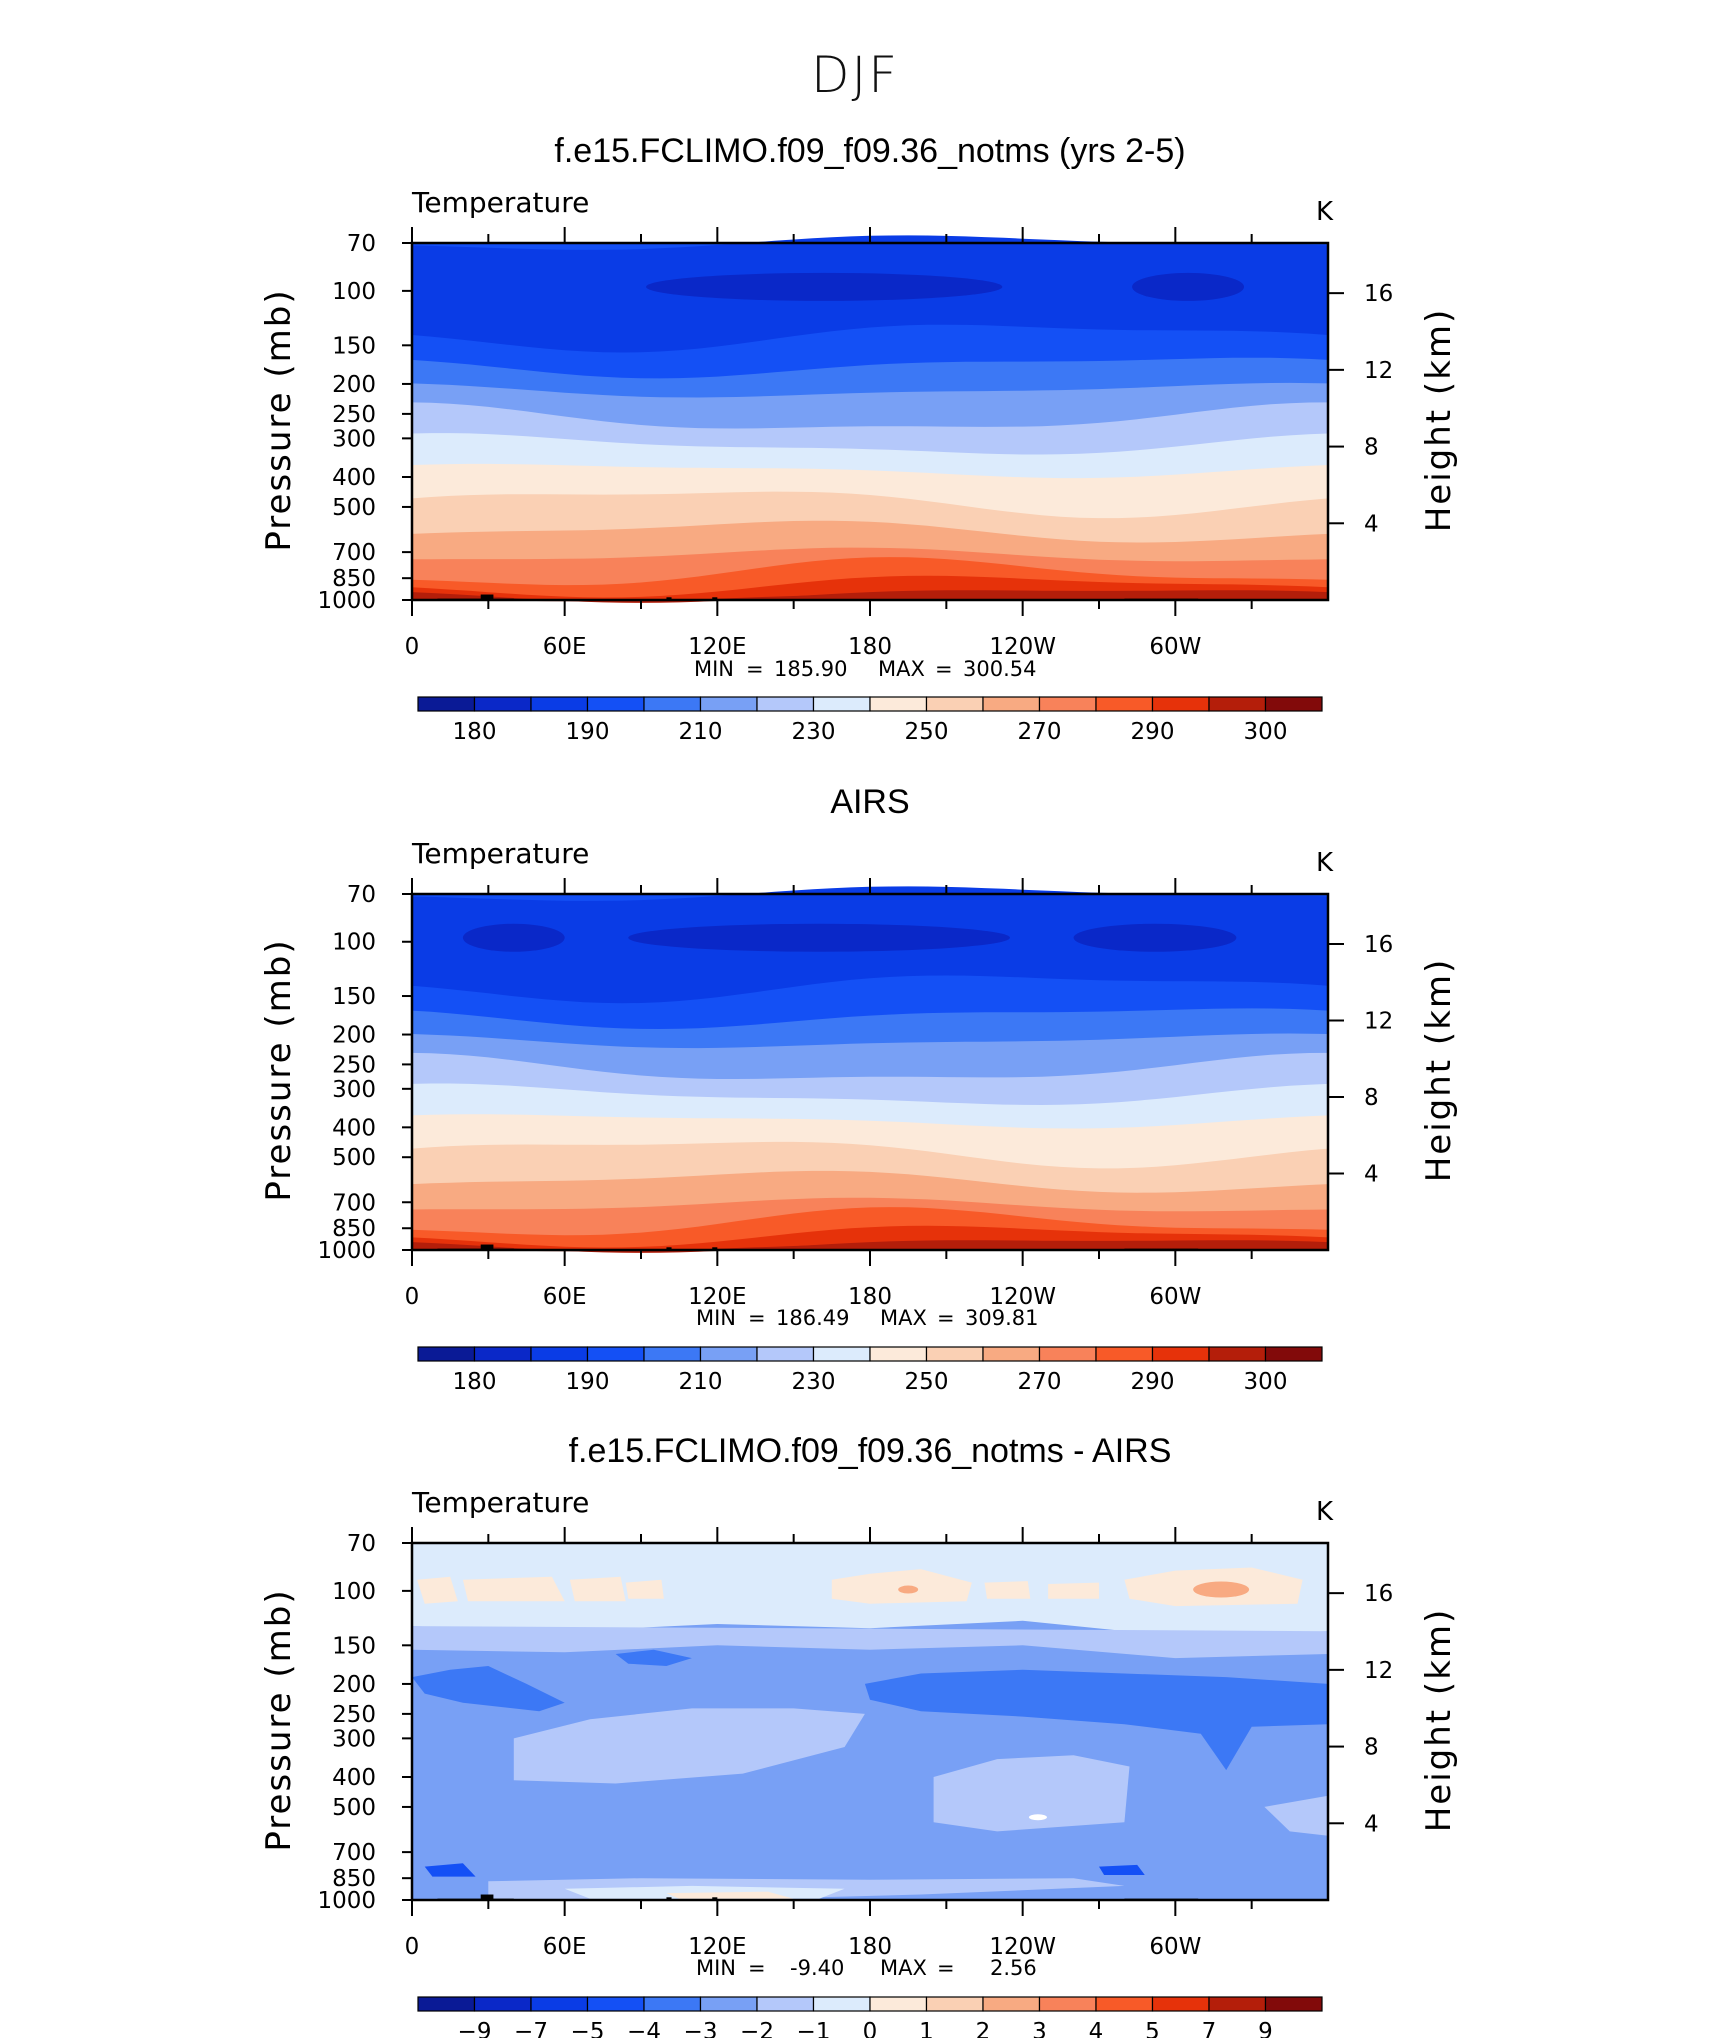 Image resolution: width=1710 pixels, height=2042 pixels. I want to click on panel-3-height-label: 12, so click(1378, 1671).